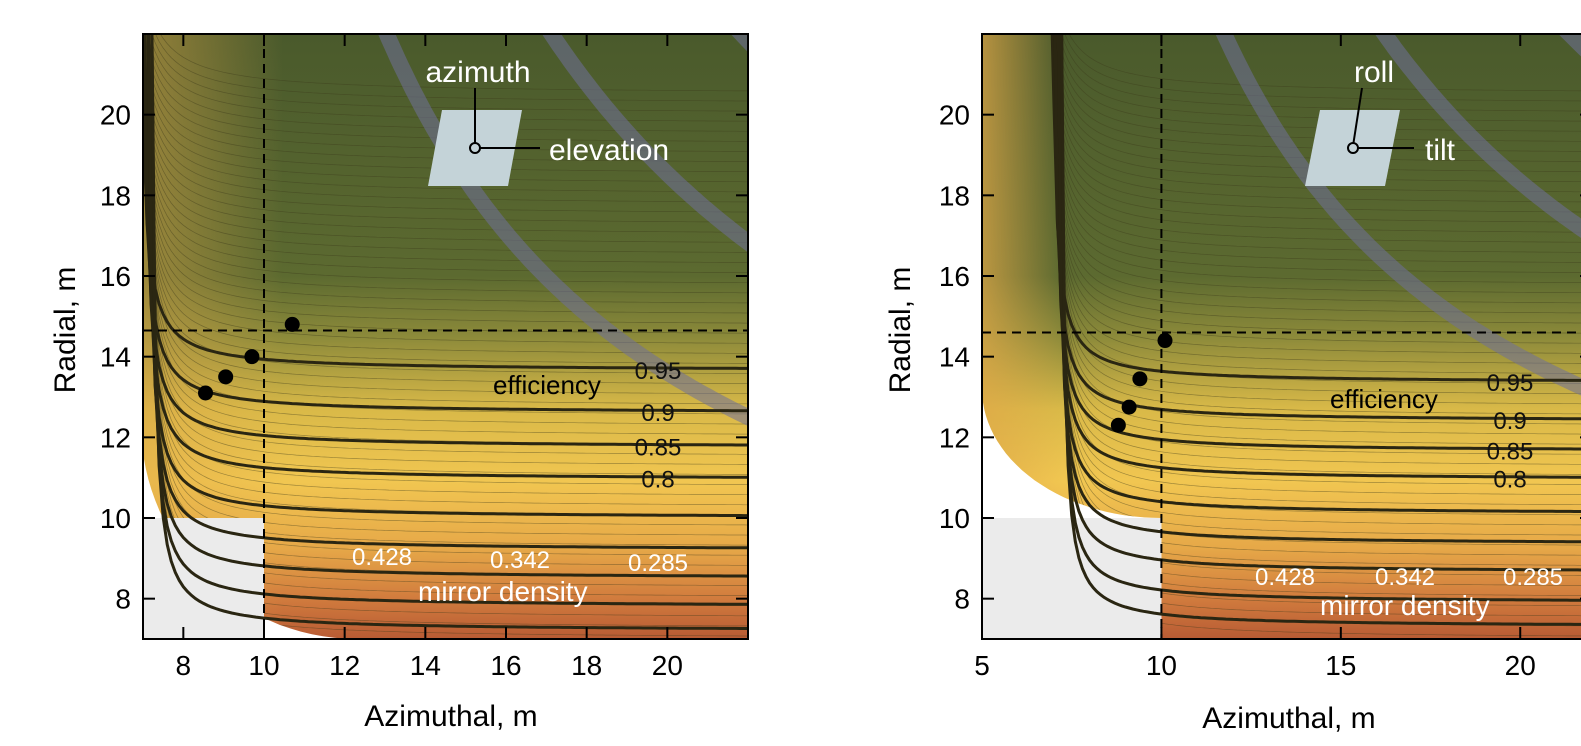 This screenshot has width=1581, height=746. I want to click on x-tick-label: 5, so click(982, 665).